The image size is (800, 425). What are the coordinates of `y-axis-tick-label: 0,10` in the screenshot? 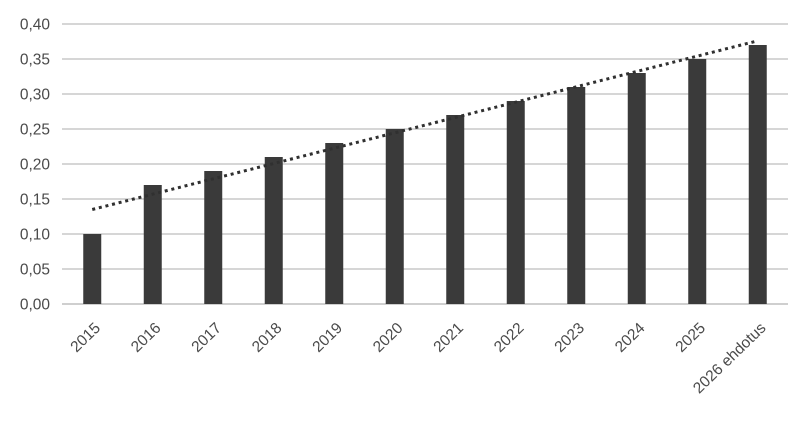 It's located at (35, 235).